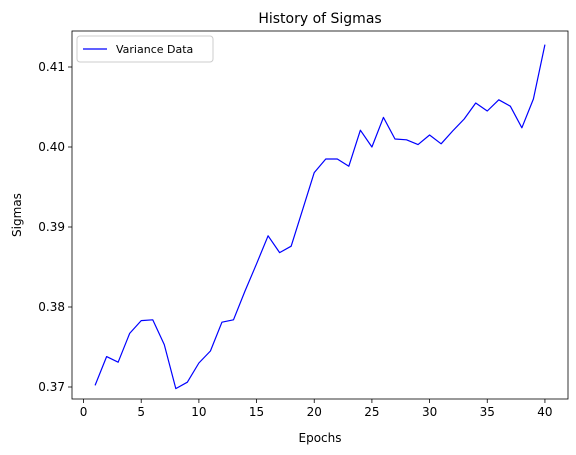 The width and height of the screenshot is (576, 455). Describe the element at coordinates (51, 67) in the screenshot. I see `y-tick-label: 0.41` at that location.